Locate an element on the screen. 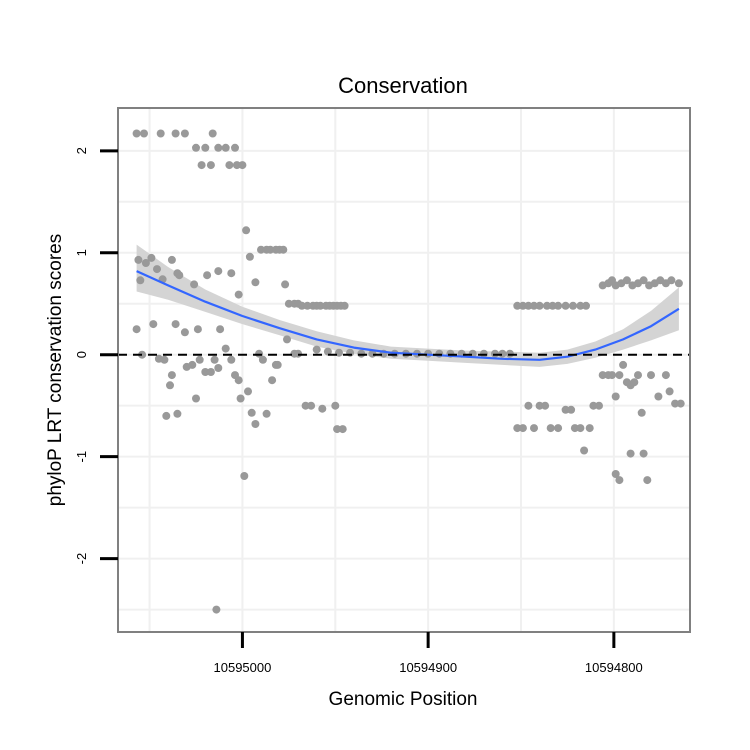 The image size is (750, 750). x-tick-label: 10595000 is located at coordinates (243, 667).